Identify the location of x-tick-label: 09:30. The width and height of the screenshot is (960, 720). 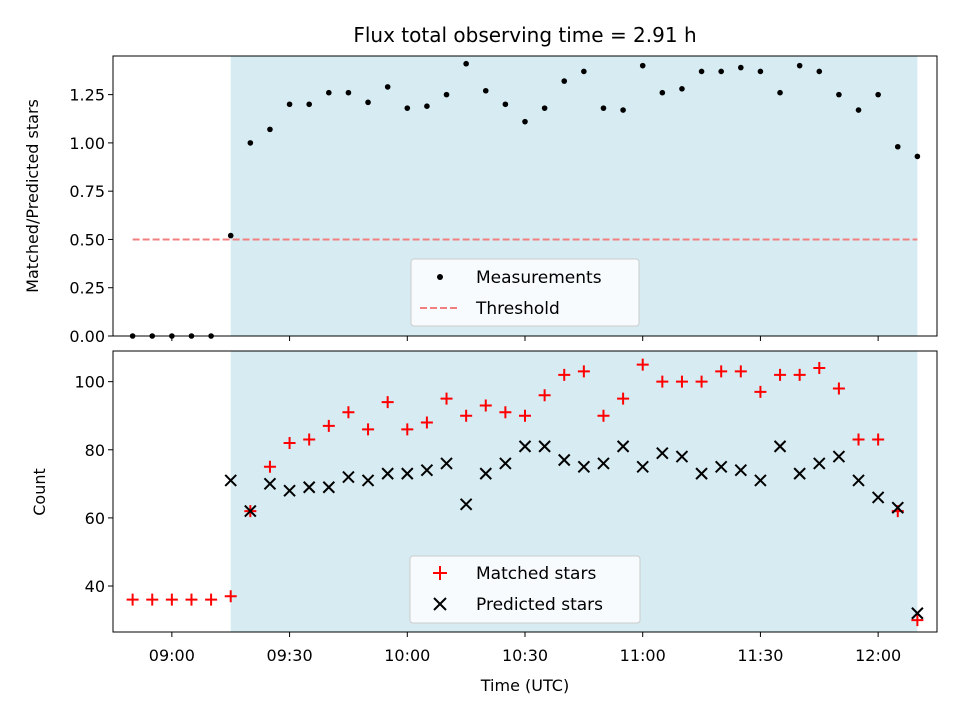
(290, 655).